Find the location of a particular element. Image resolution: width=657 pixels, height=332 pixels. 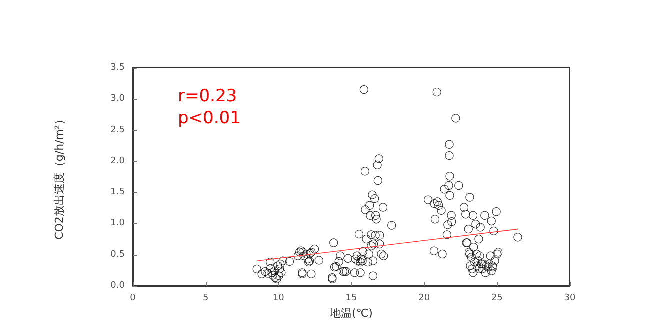

y-tick-label: 1.5 is located at coordinates (117, 193).